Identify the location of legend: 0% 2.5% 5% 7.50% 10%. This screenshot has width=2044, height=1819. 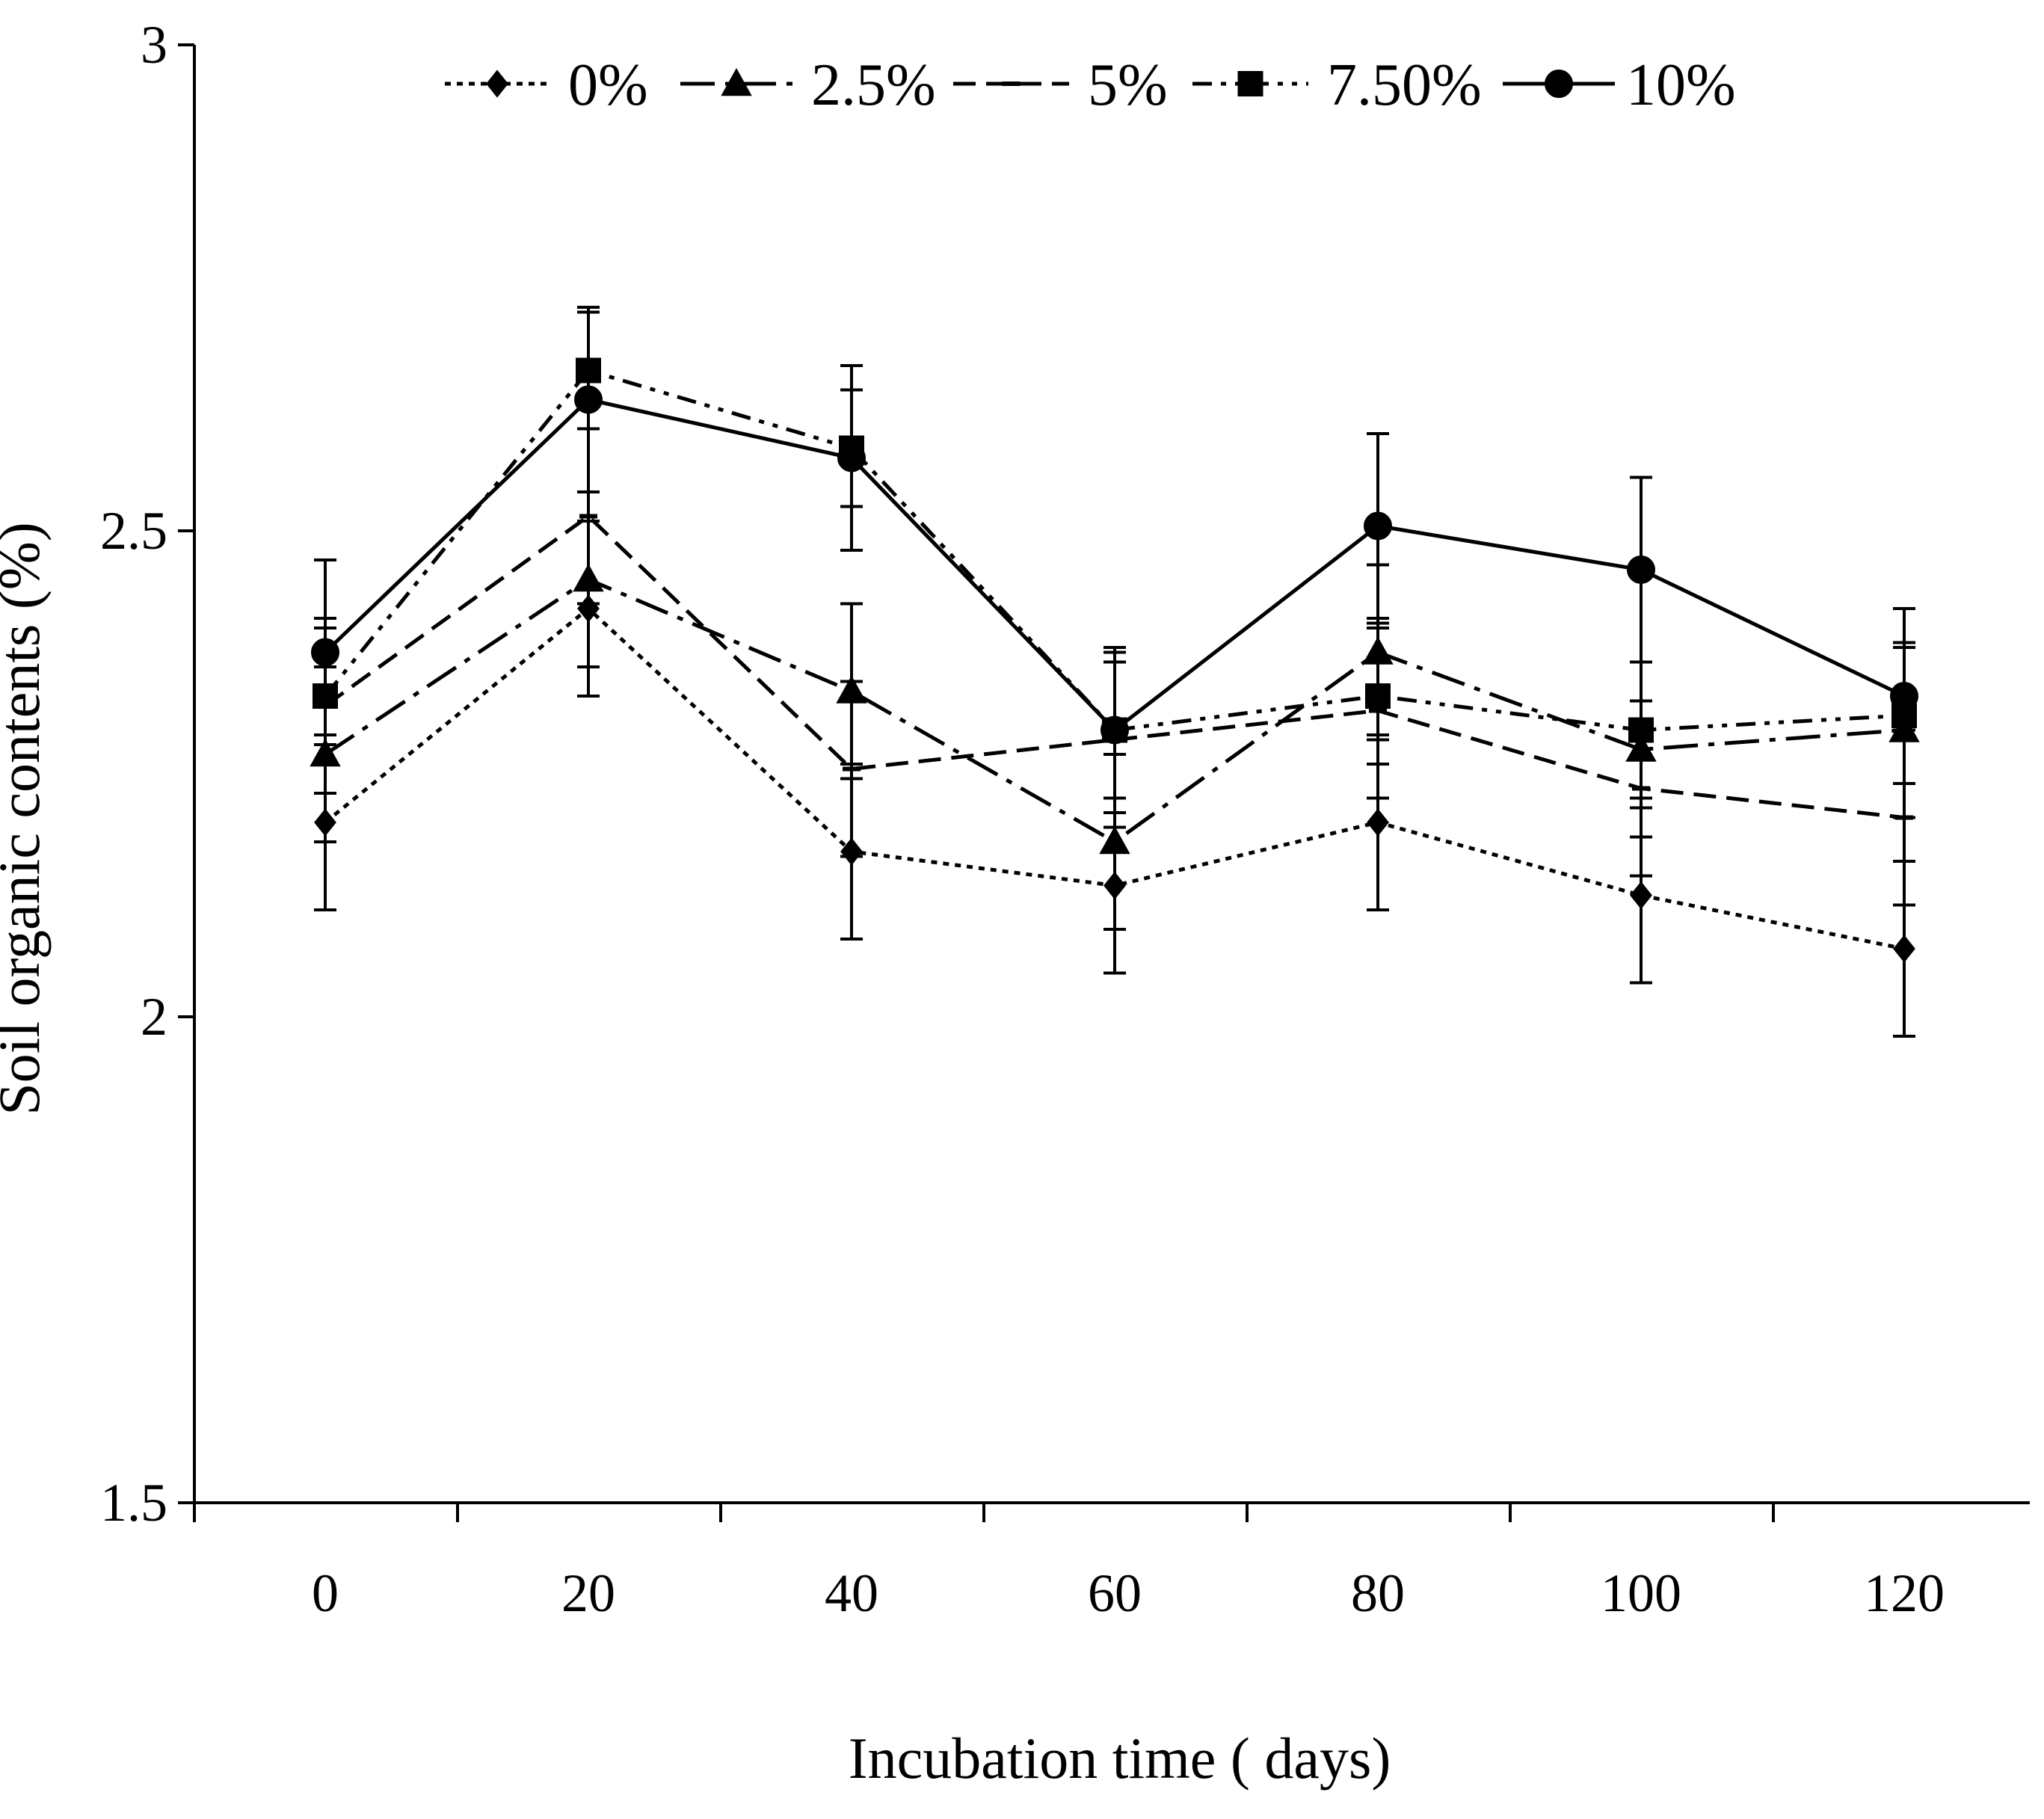
(1090, 85).